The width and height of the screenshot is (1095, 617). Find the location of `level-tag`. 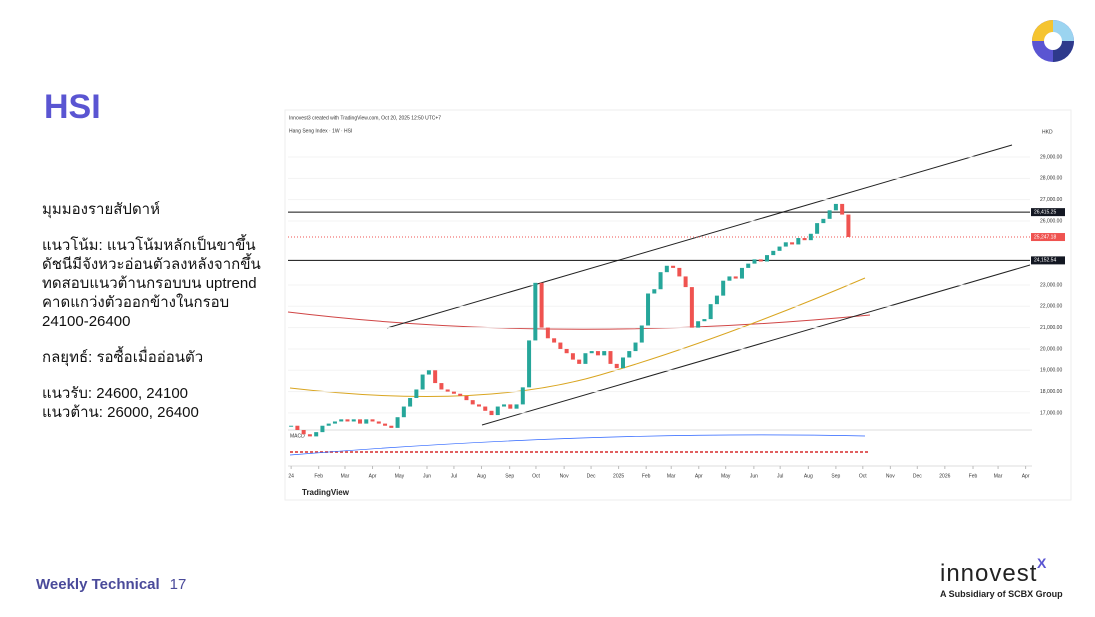

level-tag is located at coordinates (1048, 260).